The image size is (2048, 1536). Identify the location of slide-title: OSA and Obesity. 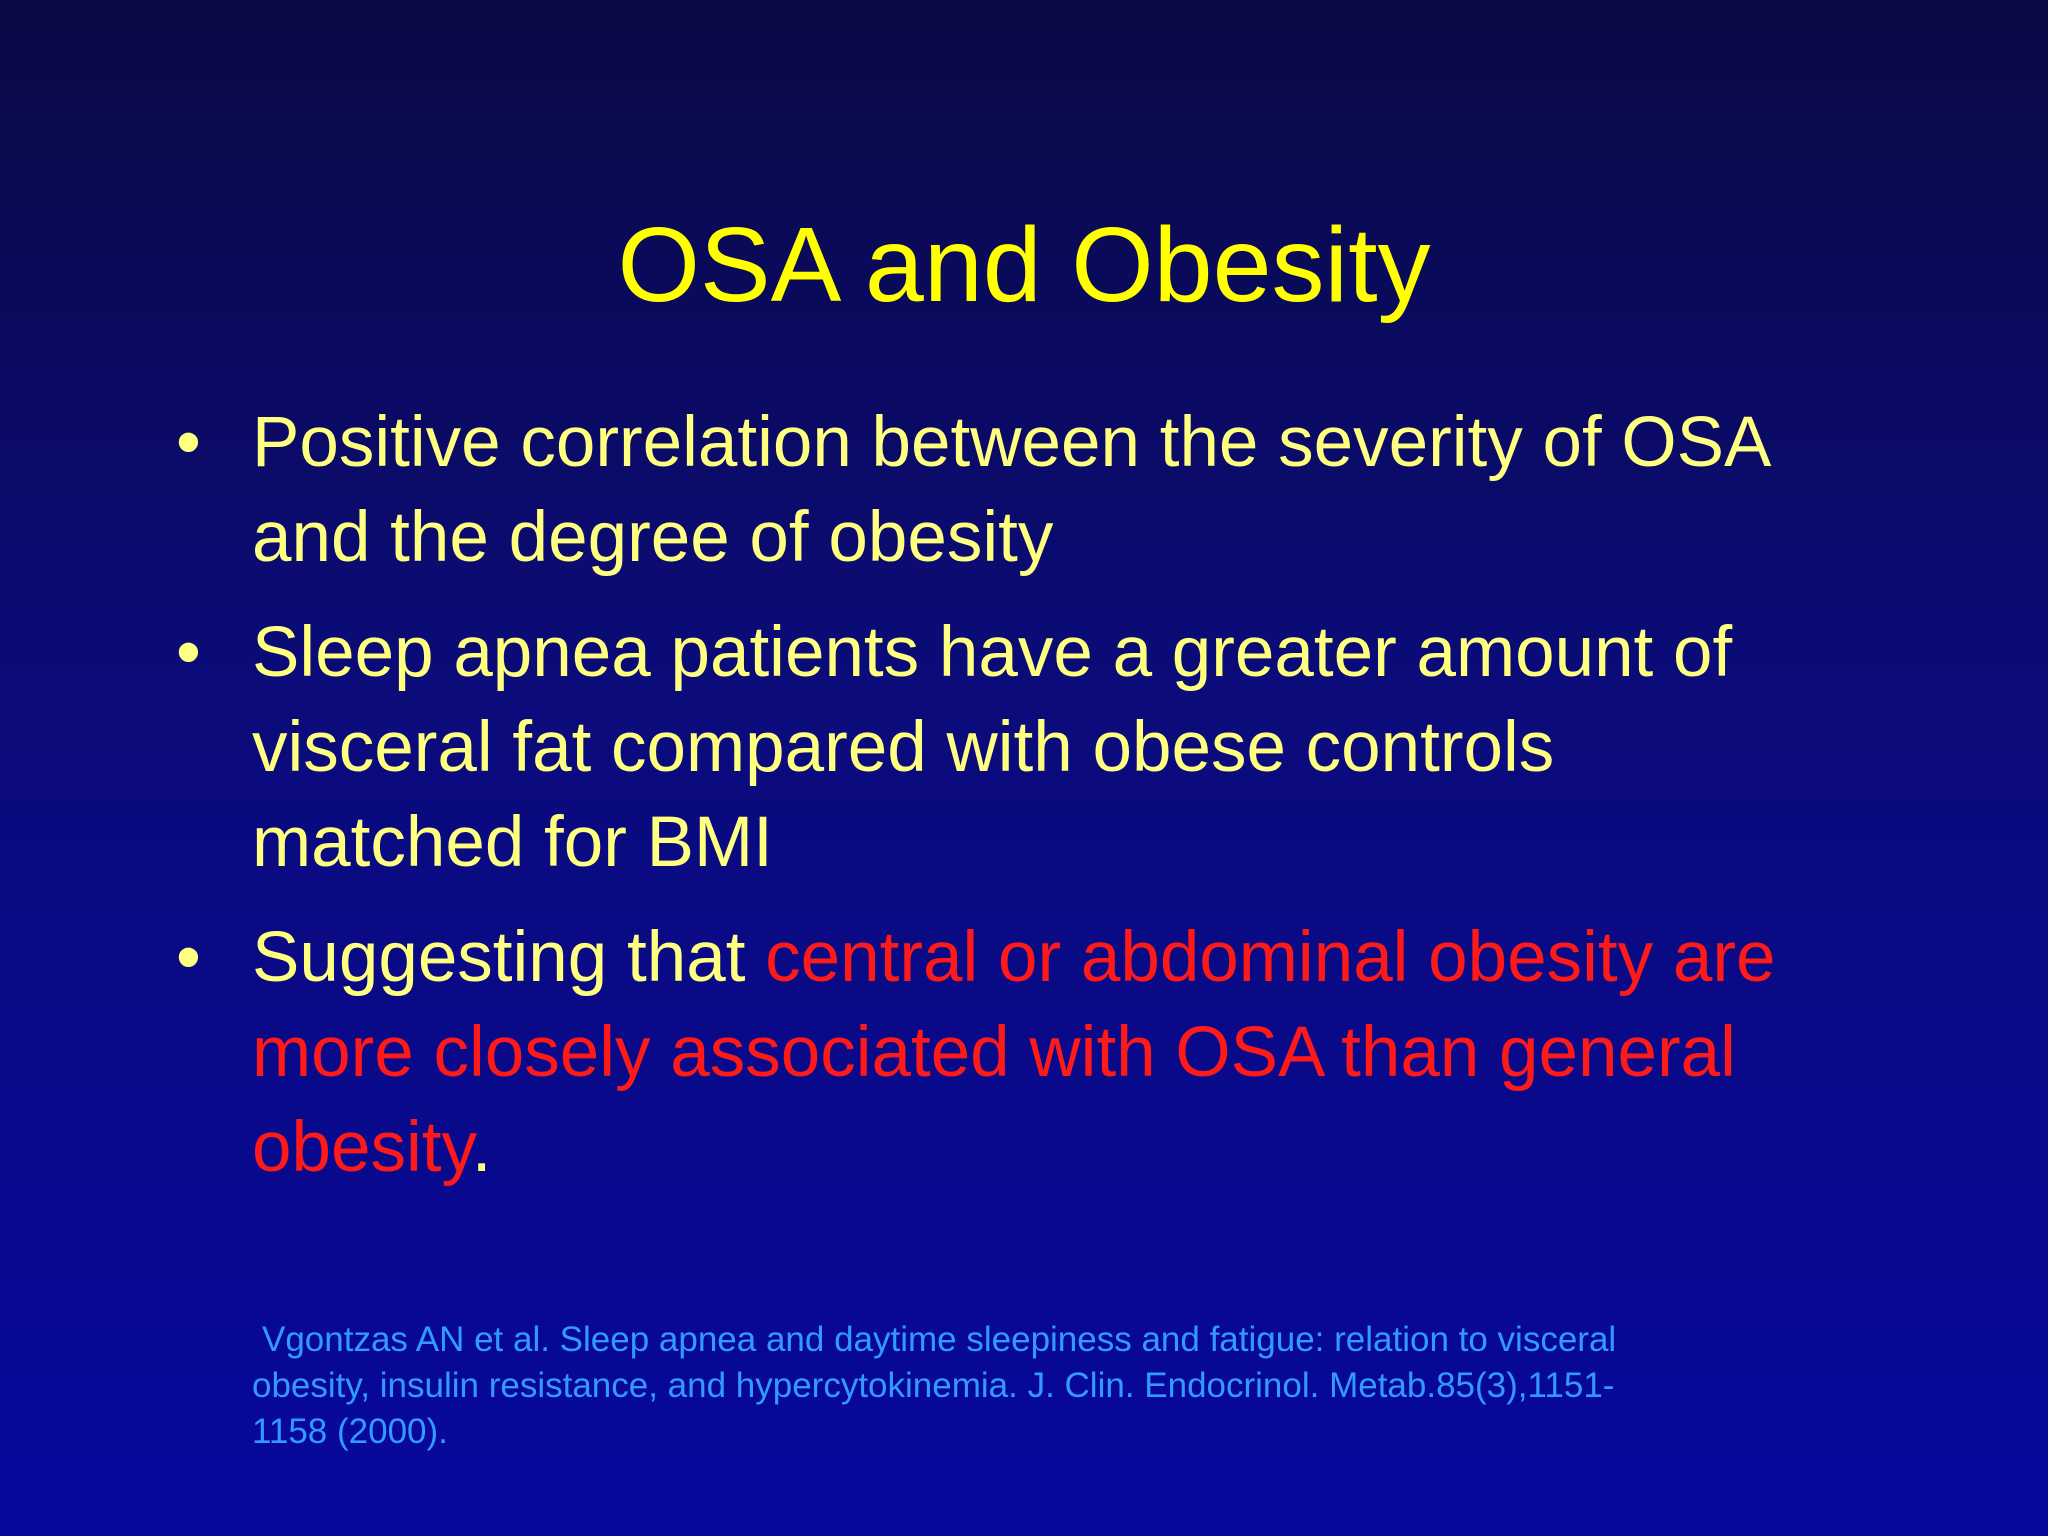
(1024, 265).